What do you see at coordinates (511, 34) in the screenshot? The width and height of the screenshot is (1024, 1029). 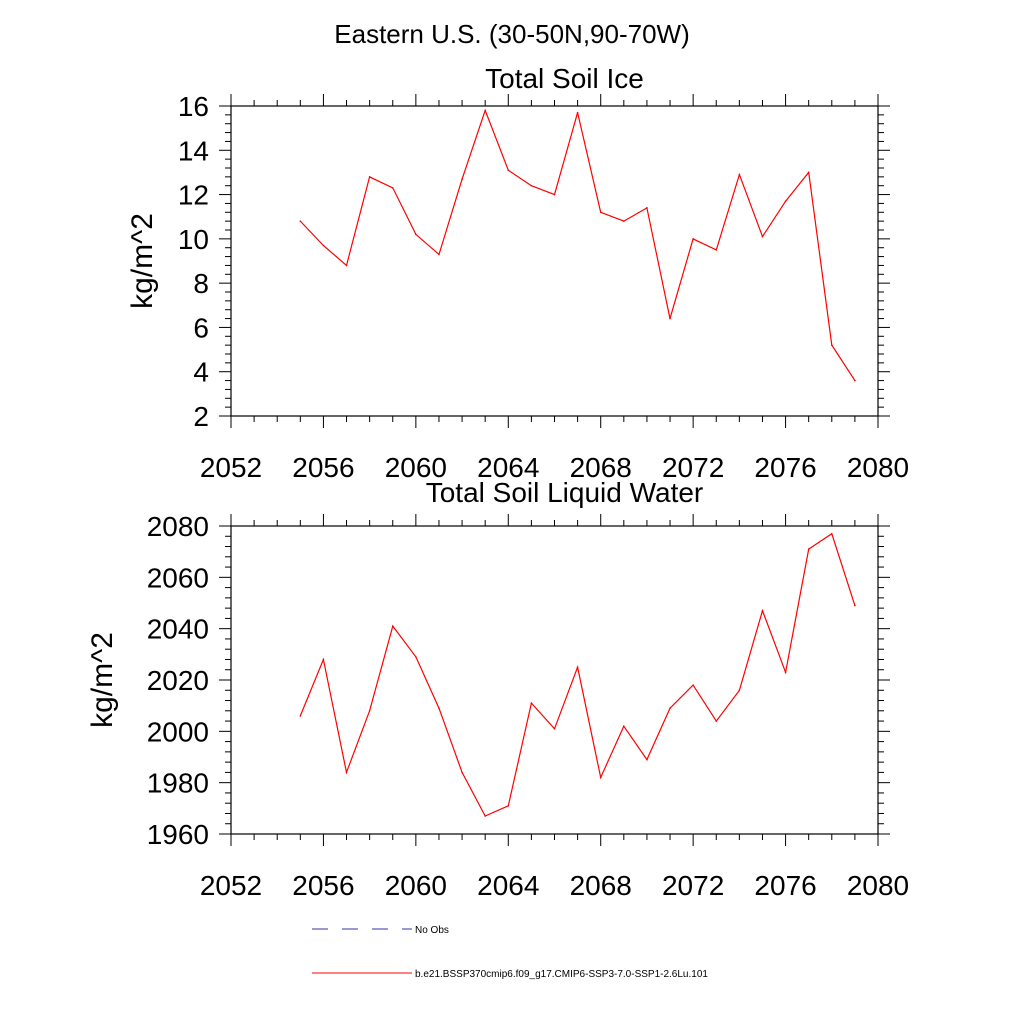 I see `figure-title: Eastern U.S. (30-50N,90-70W)` at bounding box center [511, 34].